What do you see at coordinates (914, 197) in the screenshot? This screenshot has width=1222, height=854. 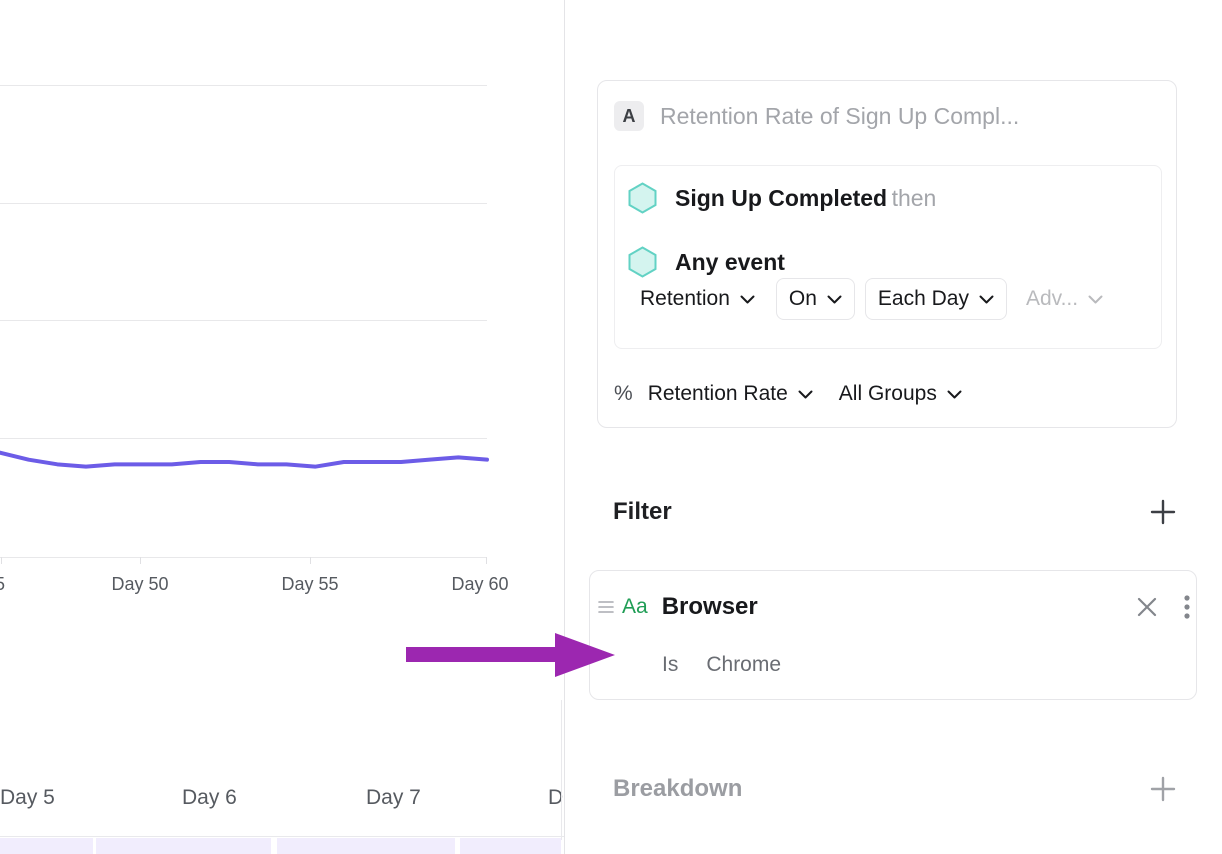 I see `event-step-suffix: then` at bounding box center [914, 197].